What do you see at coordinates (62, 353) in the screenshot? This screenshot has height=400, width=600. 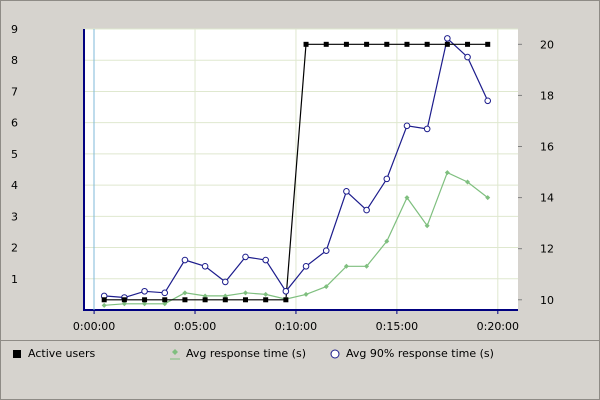 I see `legend-label: Active users` at bounding box center [62, 353].